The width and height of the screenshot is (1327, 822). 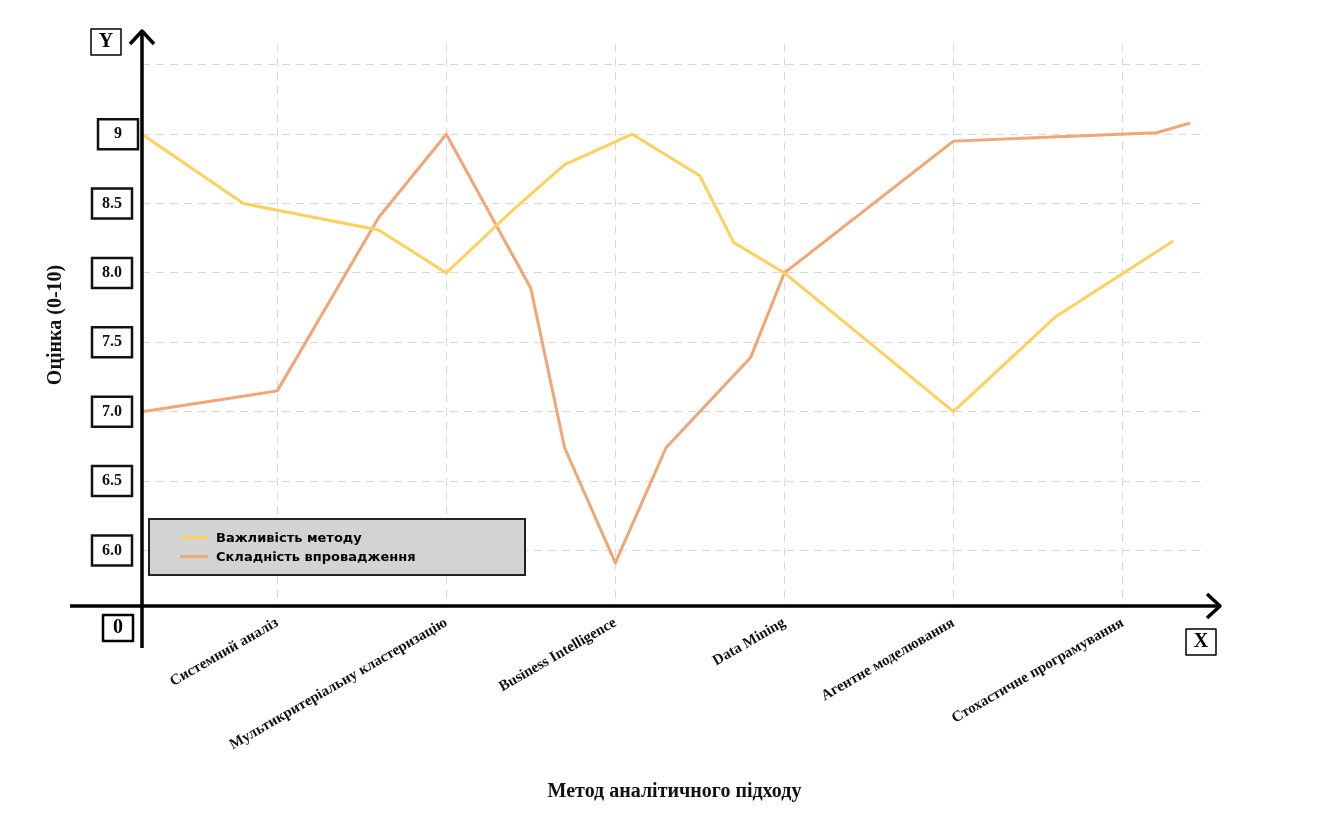 I want to click on legend-label: Важливість методу, so click(x=289, y=537).